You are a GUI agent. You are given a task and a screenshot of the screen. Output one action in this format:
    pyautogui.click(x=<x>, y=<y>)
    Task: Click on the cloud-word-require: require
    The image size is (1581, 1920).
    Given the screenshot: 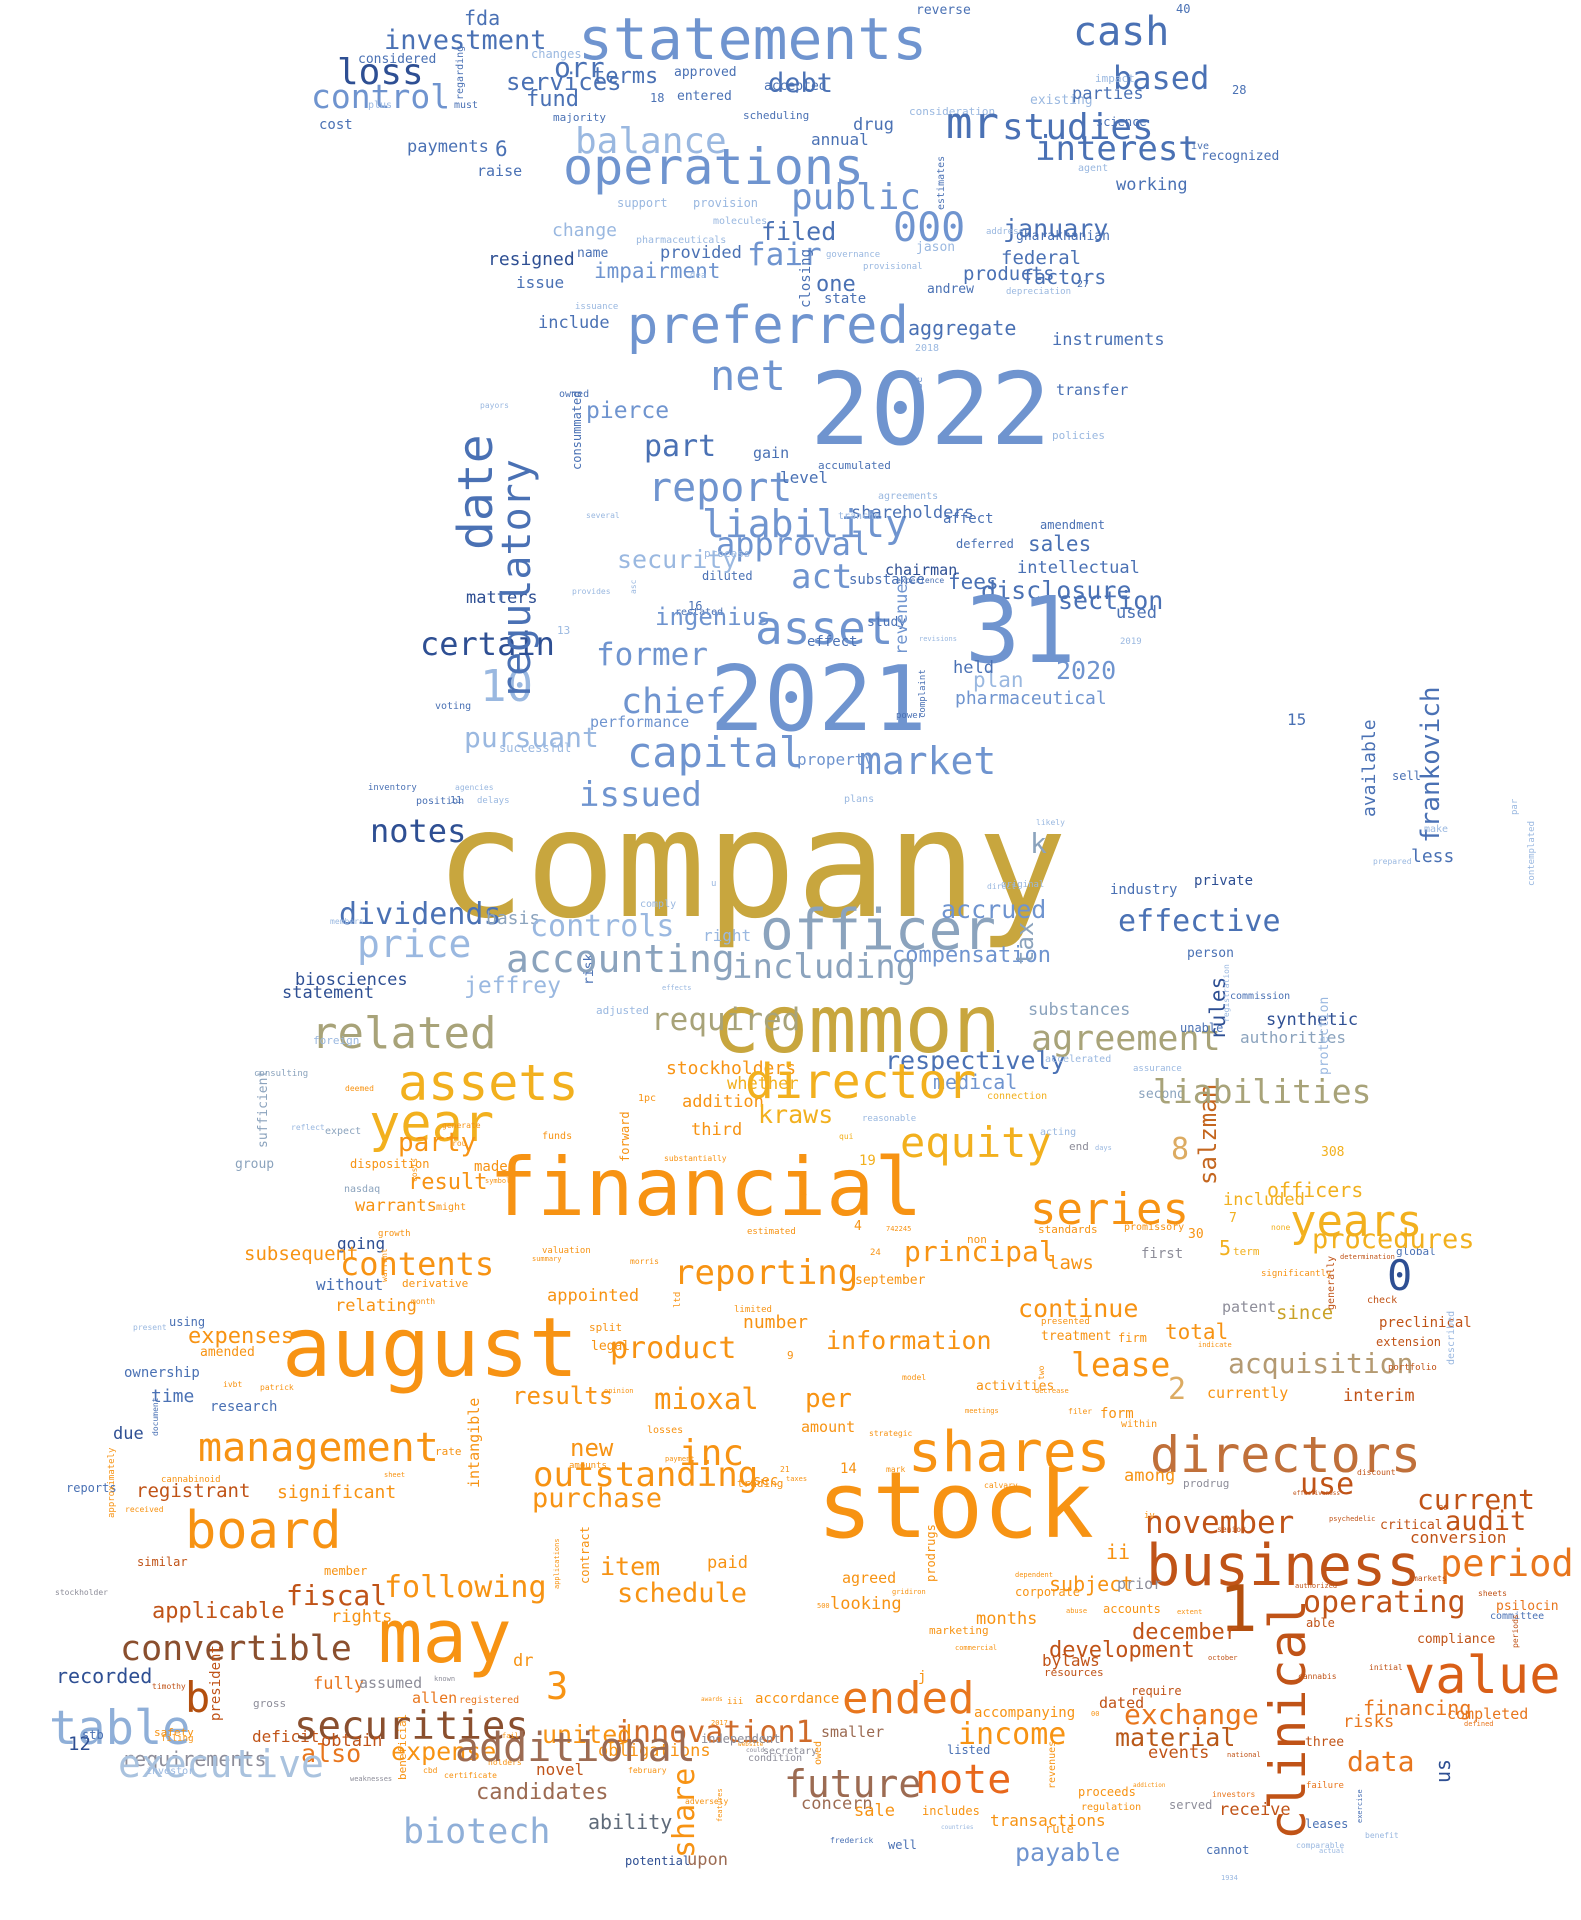 What is the action you would take?
    pyautogui.click(x=1156, y=1691)
    